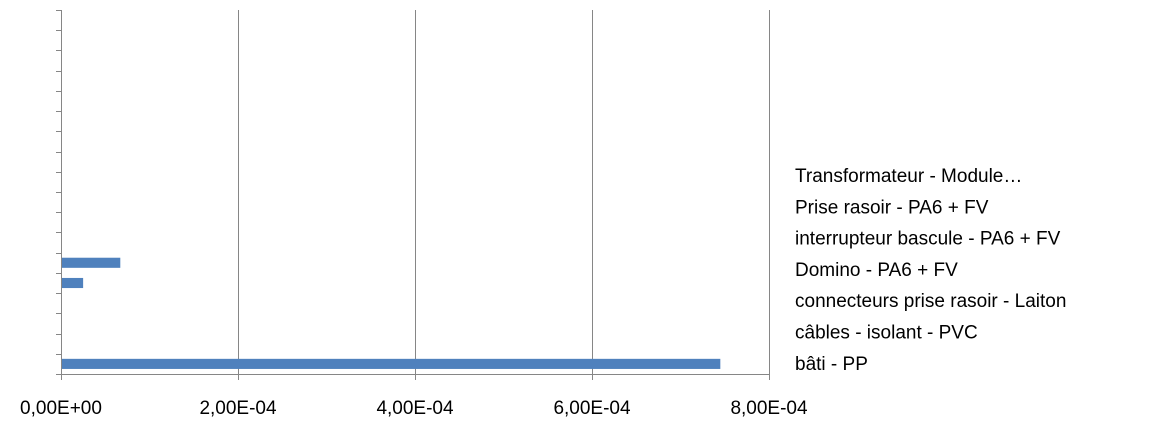 The width and height of the screenshot is (1150, 423). I want to click on legend-entry-5: câbles - isolant - PVC, so click(886, 333).